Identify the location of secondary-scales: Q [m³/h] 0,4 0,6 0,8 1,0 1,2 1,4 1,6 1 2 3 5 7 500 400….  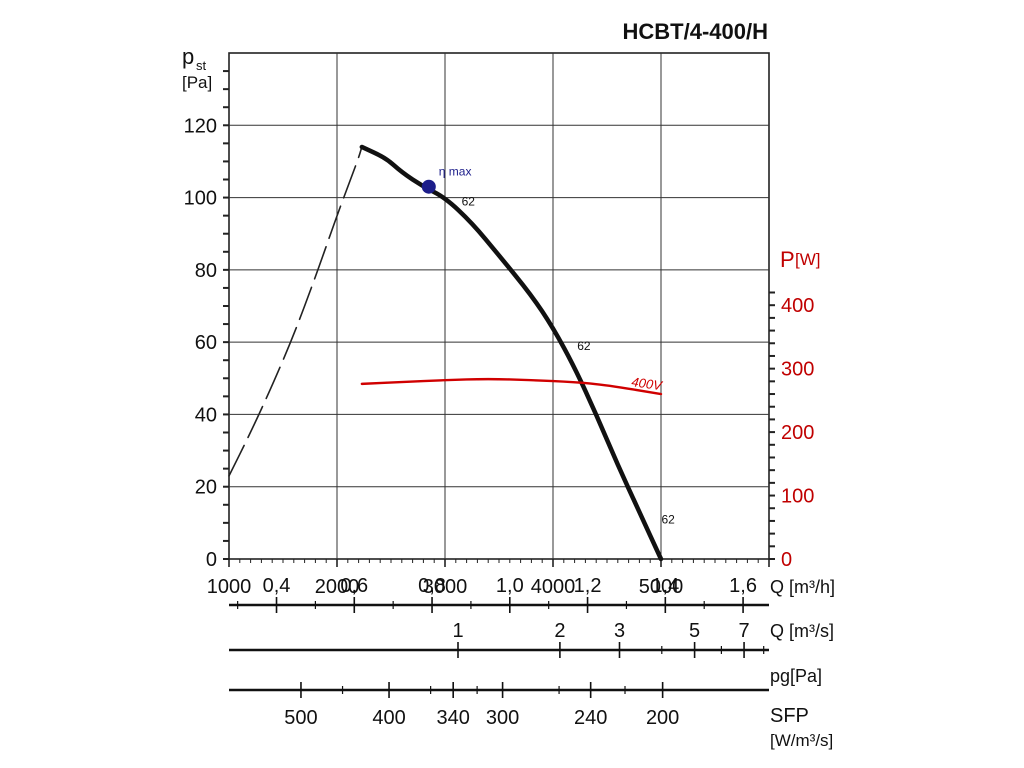
(532, 662).